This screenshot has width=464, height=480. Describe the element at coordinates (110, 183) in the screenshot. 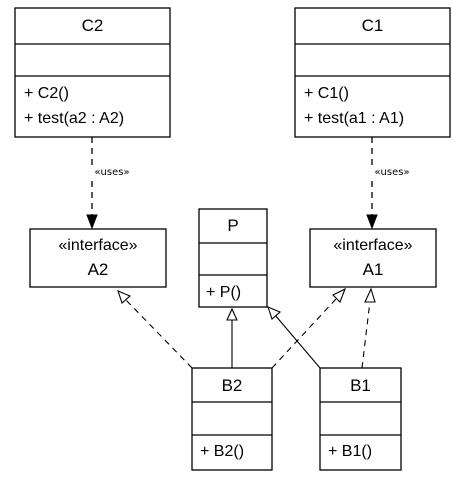

I see `dependency-c2-a2: «uses»` at that location.